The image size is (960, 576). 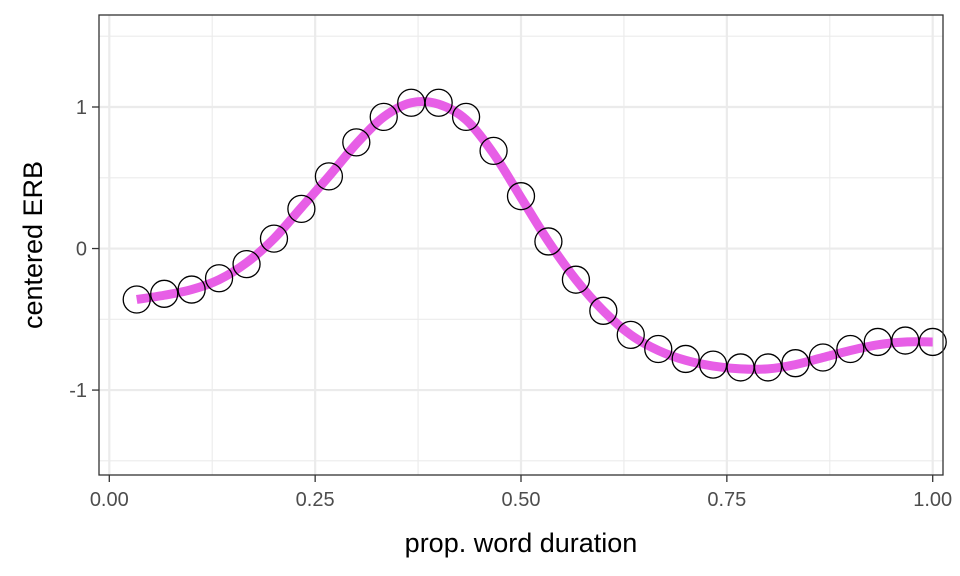 I want to click on x-axis-title: prop. word duration, so click(x=521, y=543).